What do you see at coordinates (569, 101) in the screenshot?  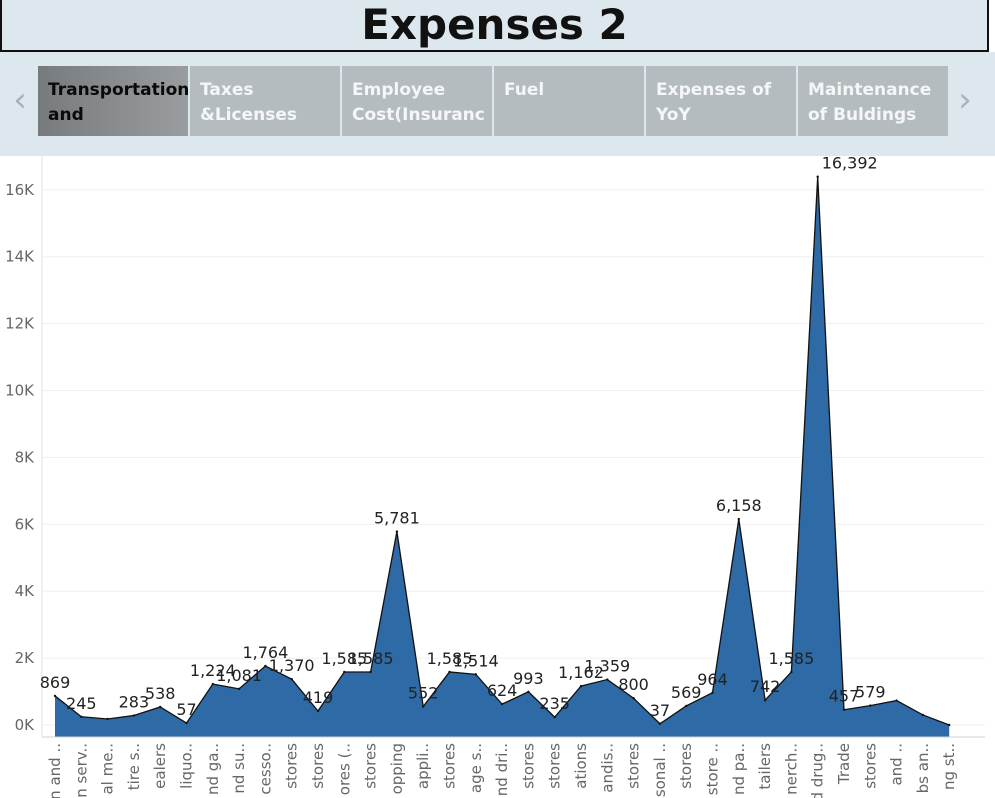 I see `tab-fuel: Fuel` at bounding box center [569, 101].